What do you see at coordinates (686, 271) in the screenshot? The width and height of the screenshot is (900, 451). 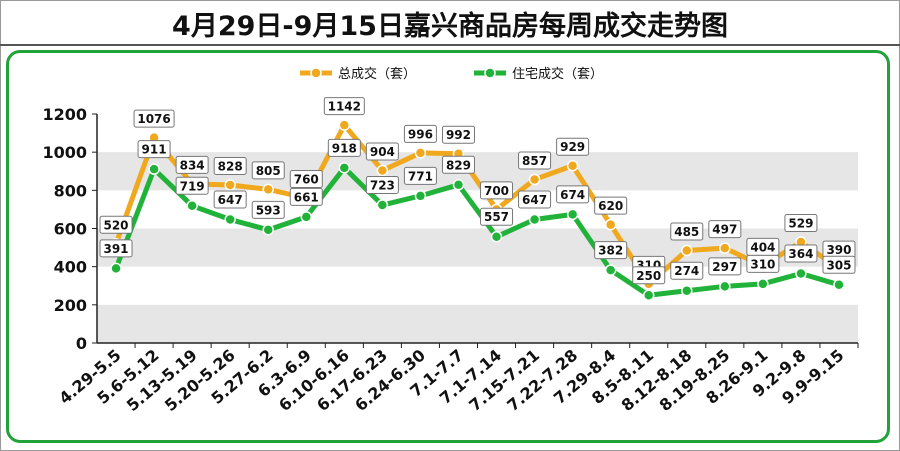 I see `data-label: 274` at bounding box center [686, 271].